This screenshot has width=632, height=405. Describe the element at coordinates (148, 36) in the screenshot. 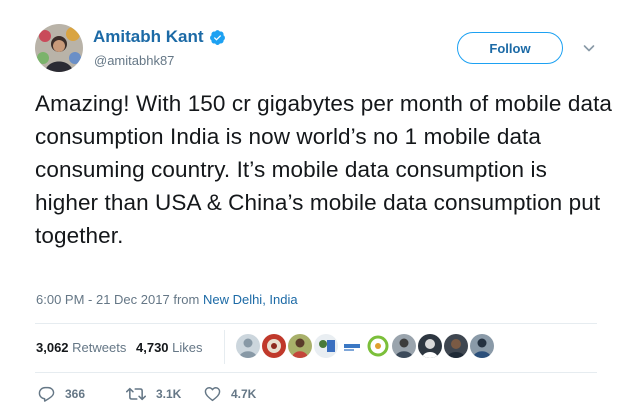

I see `author-name-text: Amitabh Kant` at that location.